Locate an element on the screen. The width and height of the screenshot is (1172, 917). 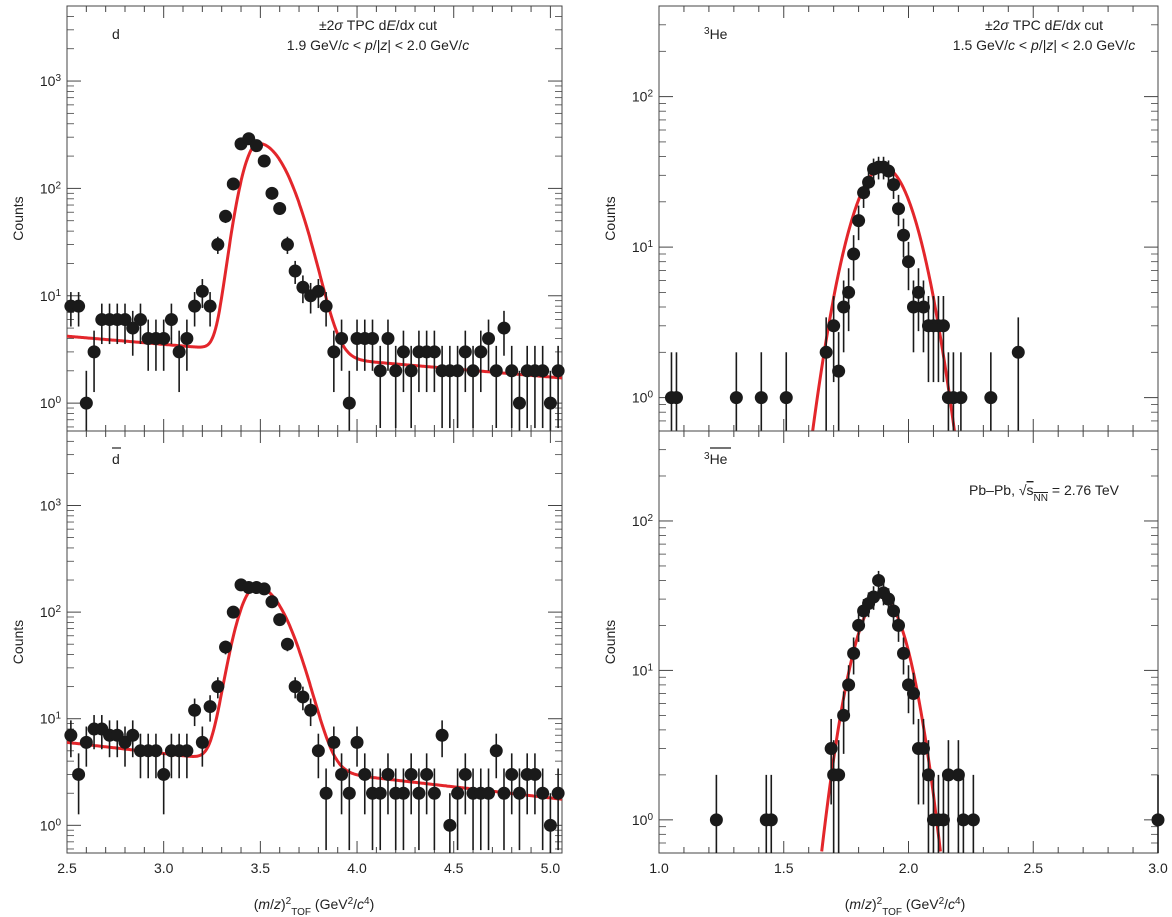
x-tick-label: 2.0 is located at coordinates (909, 868).